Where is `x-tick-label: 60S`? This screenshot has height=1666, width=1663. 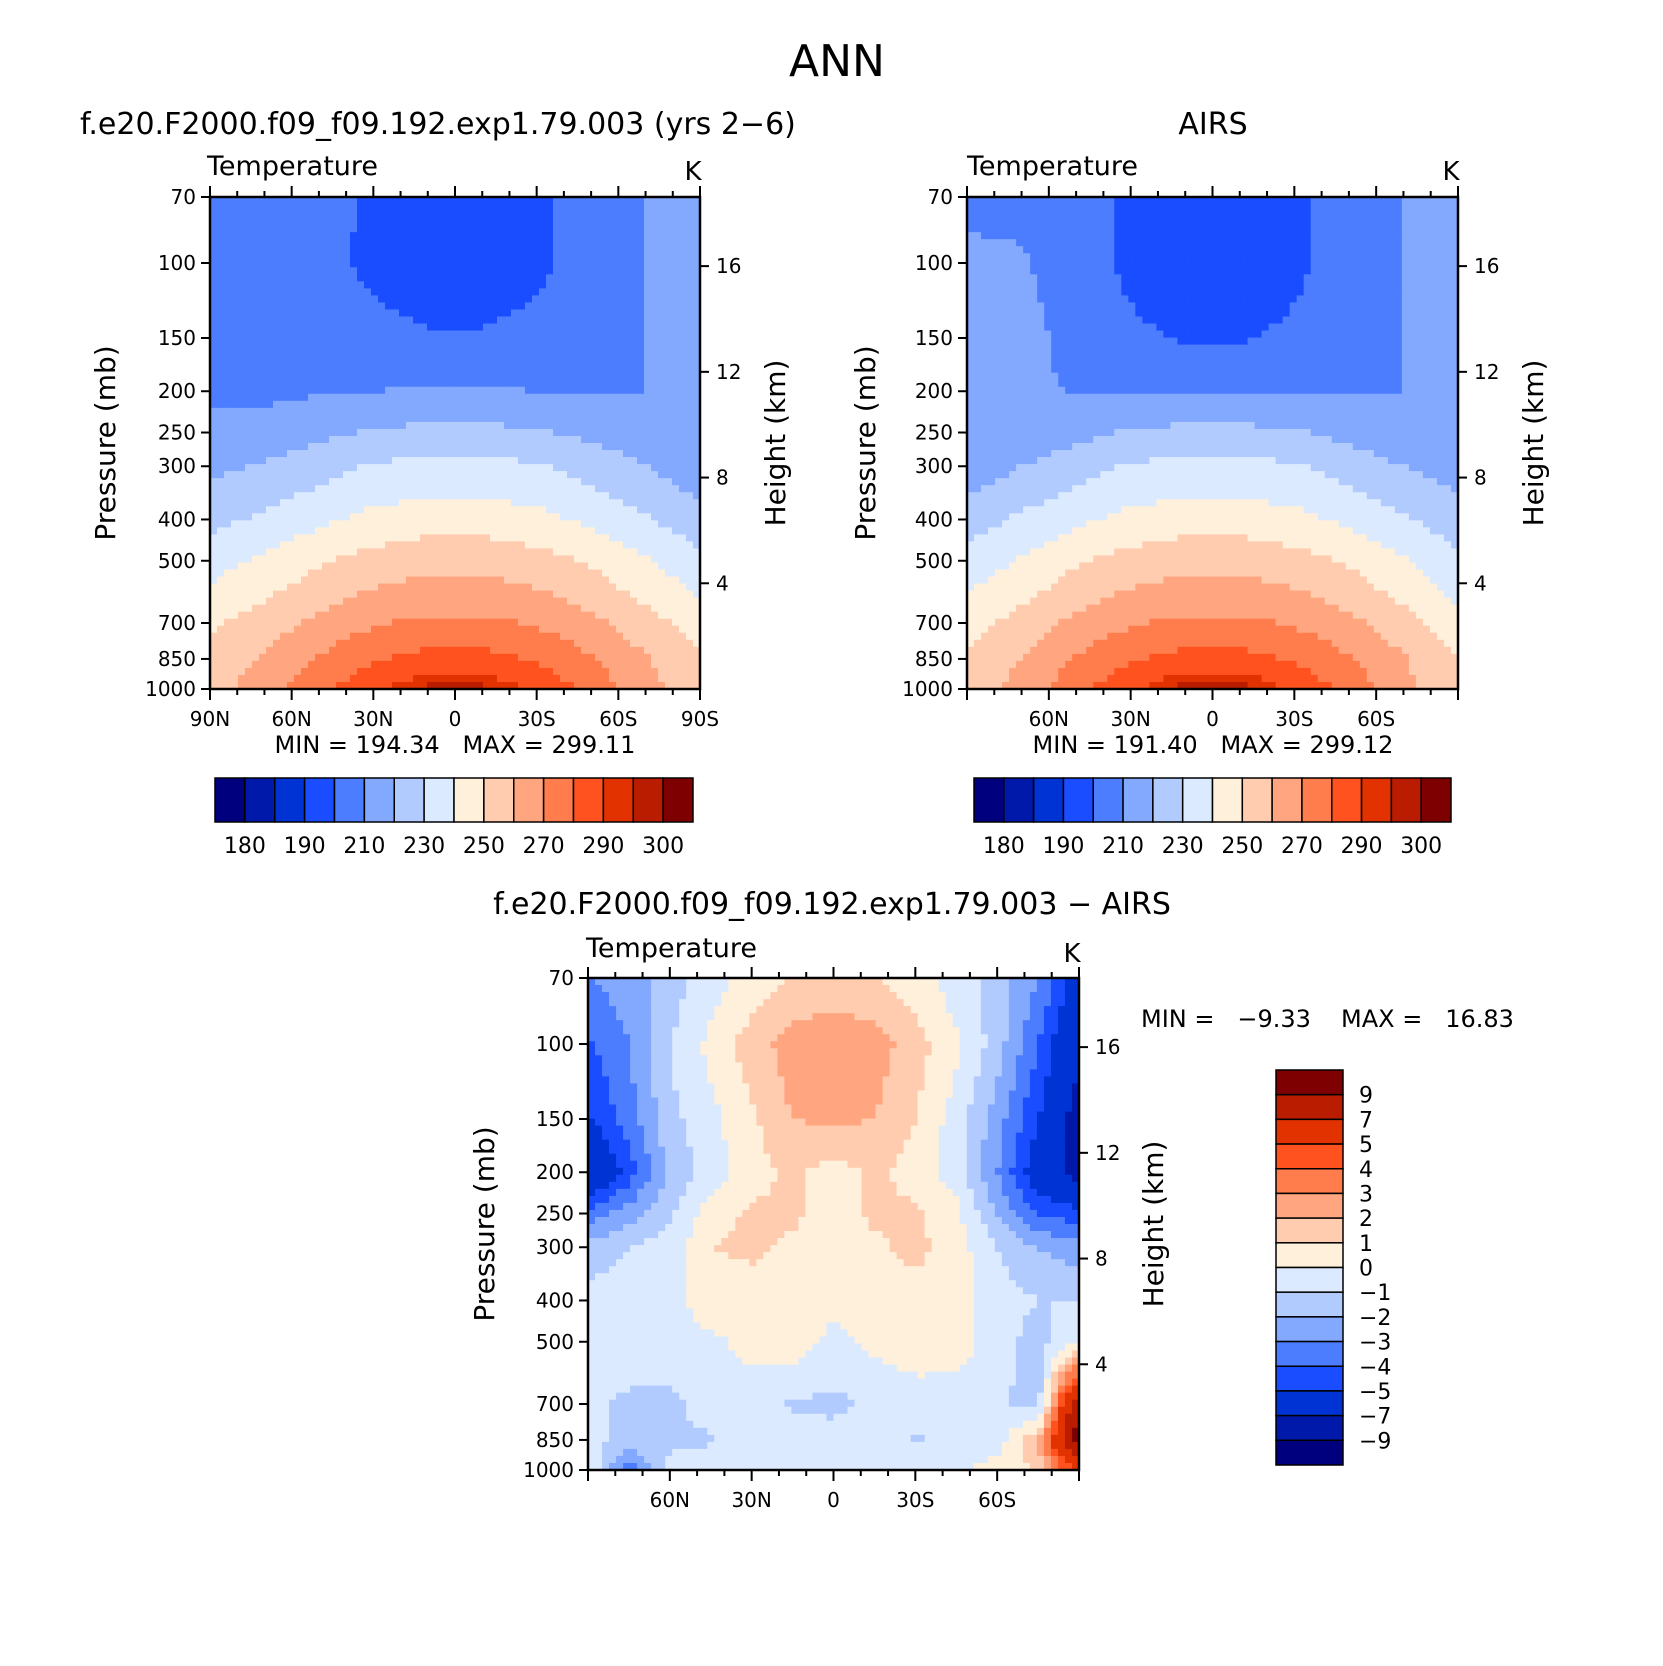
x-tick-label: 60S is located at coordinates (618, 719).